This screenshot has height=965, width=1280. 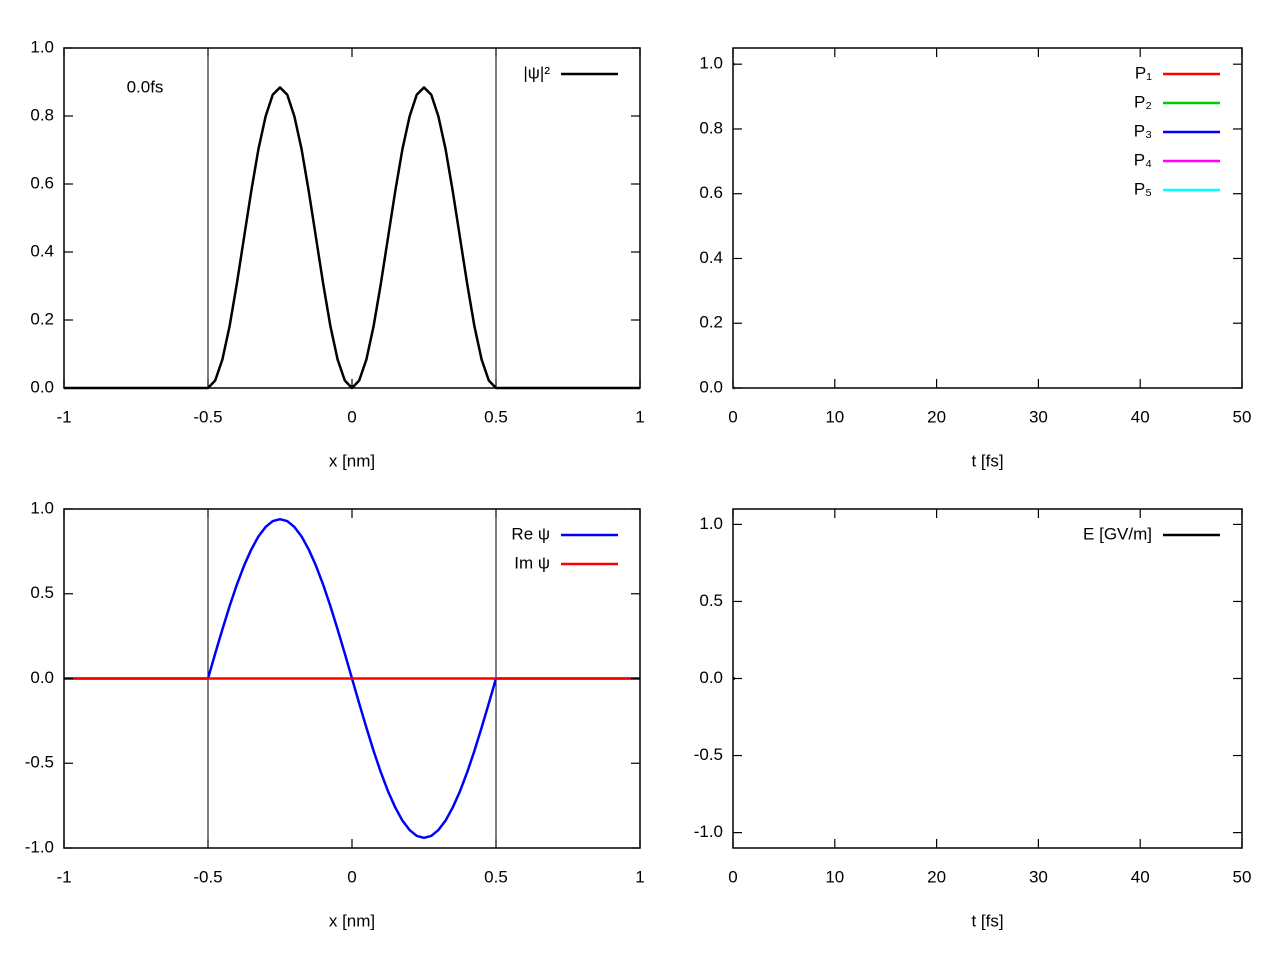 I want to click on legend-label: P₃, so click(x=1143, y=130).